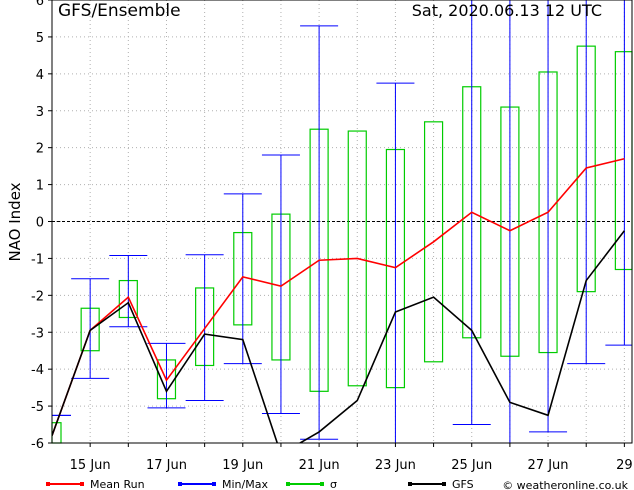  What do you see at coordinates (37, 296) in the screenshot?
I see `y-tick-label: -2` at bounding box center [37, 296].